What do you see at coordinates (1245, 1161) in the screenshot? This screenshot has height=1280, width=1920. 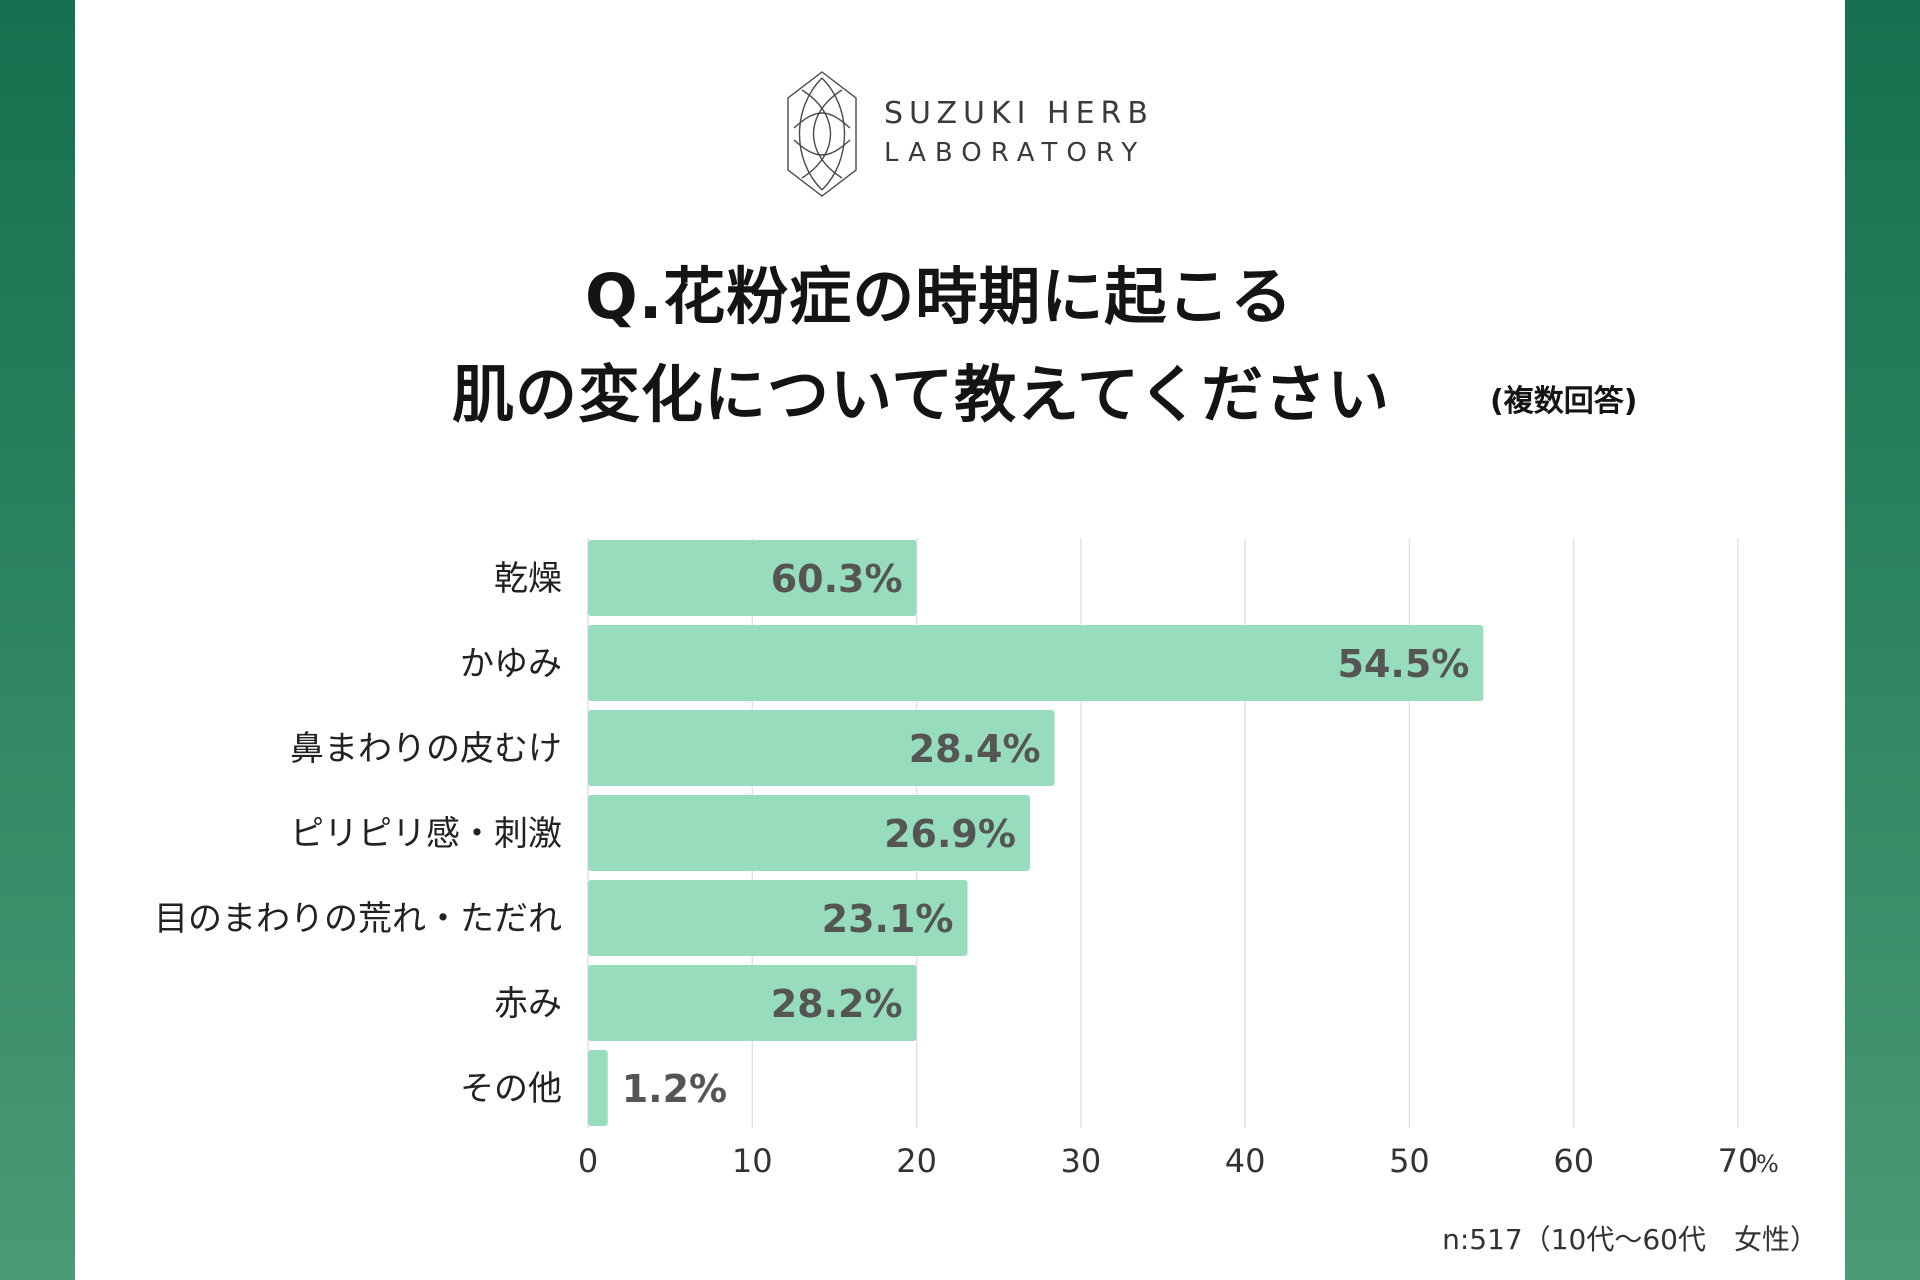 I see `x-tick-label-40: 40` at bounding box center [1245, 1161].